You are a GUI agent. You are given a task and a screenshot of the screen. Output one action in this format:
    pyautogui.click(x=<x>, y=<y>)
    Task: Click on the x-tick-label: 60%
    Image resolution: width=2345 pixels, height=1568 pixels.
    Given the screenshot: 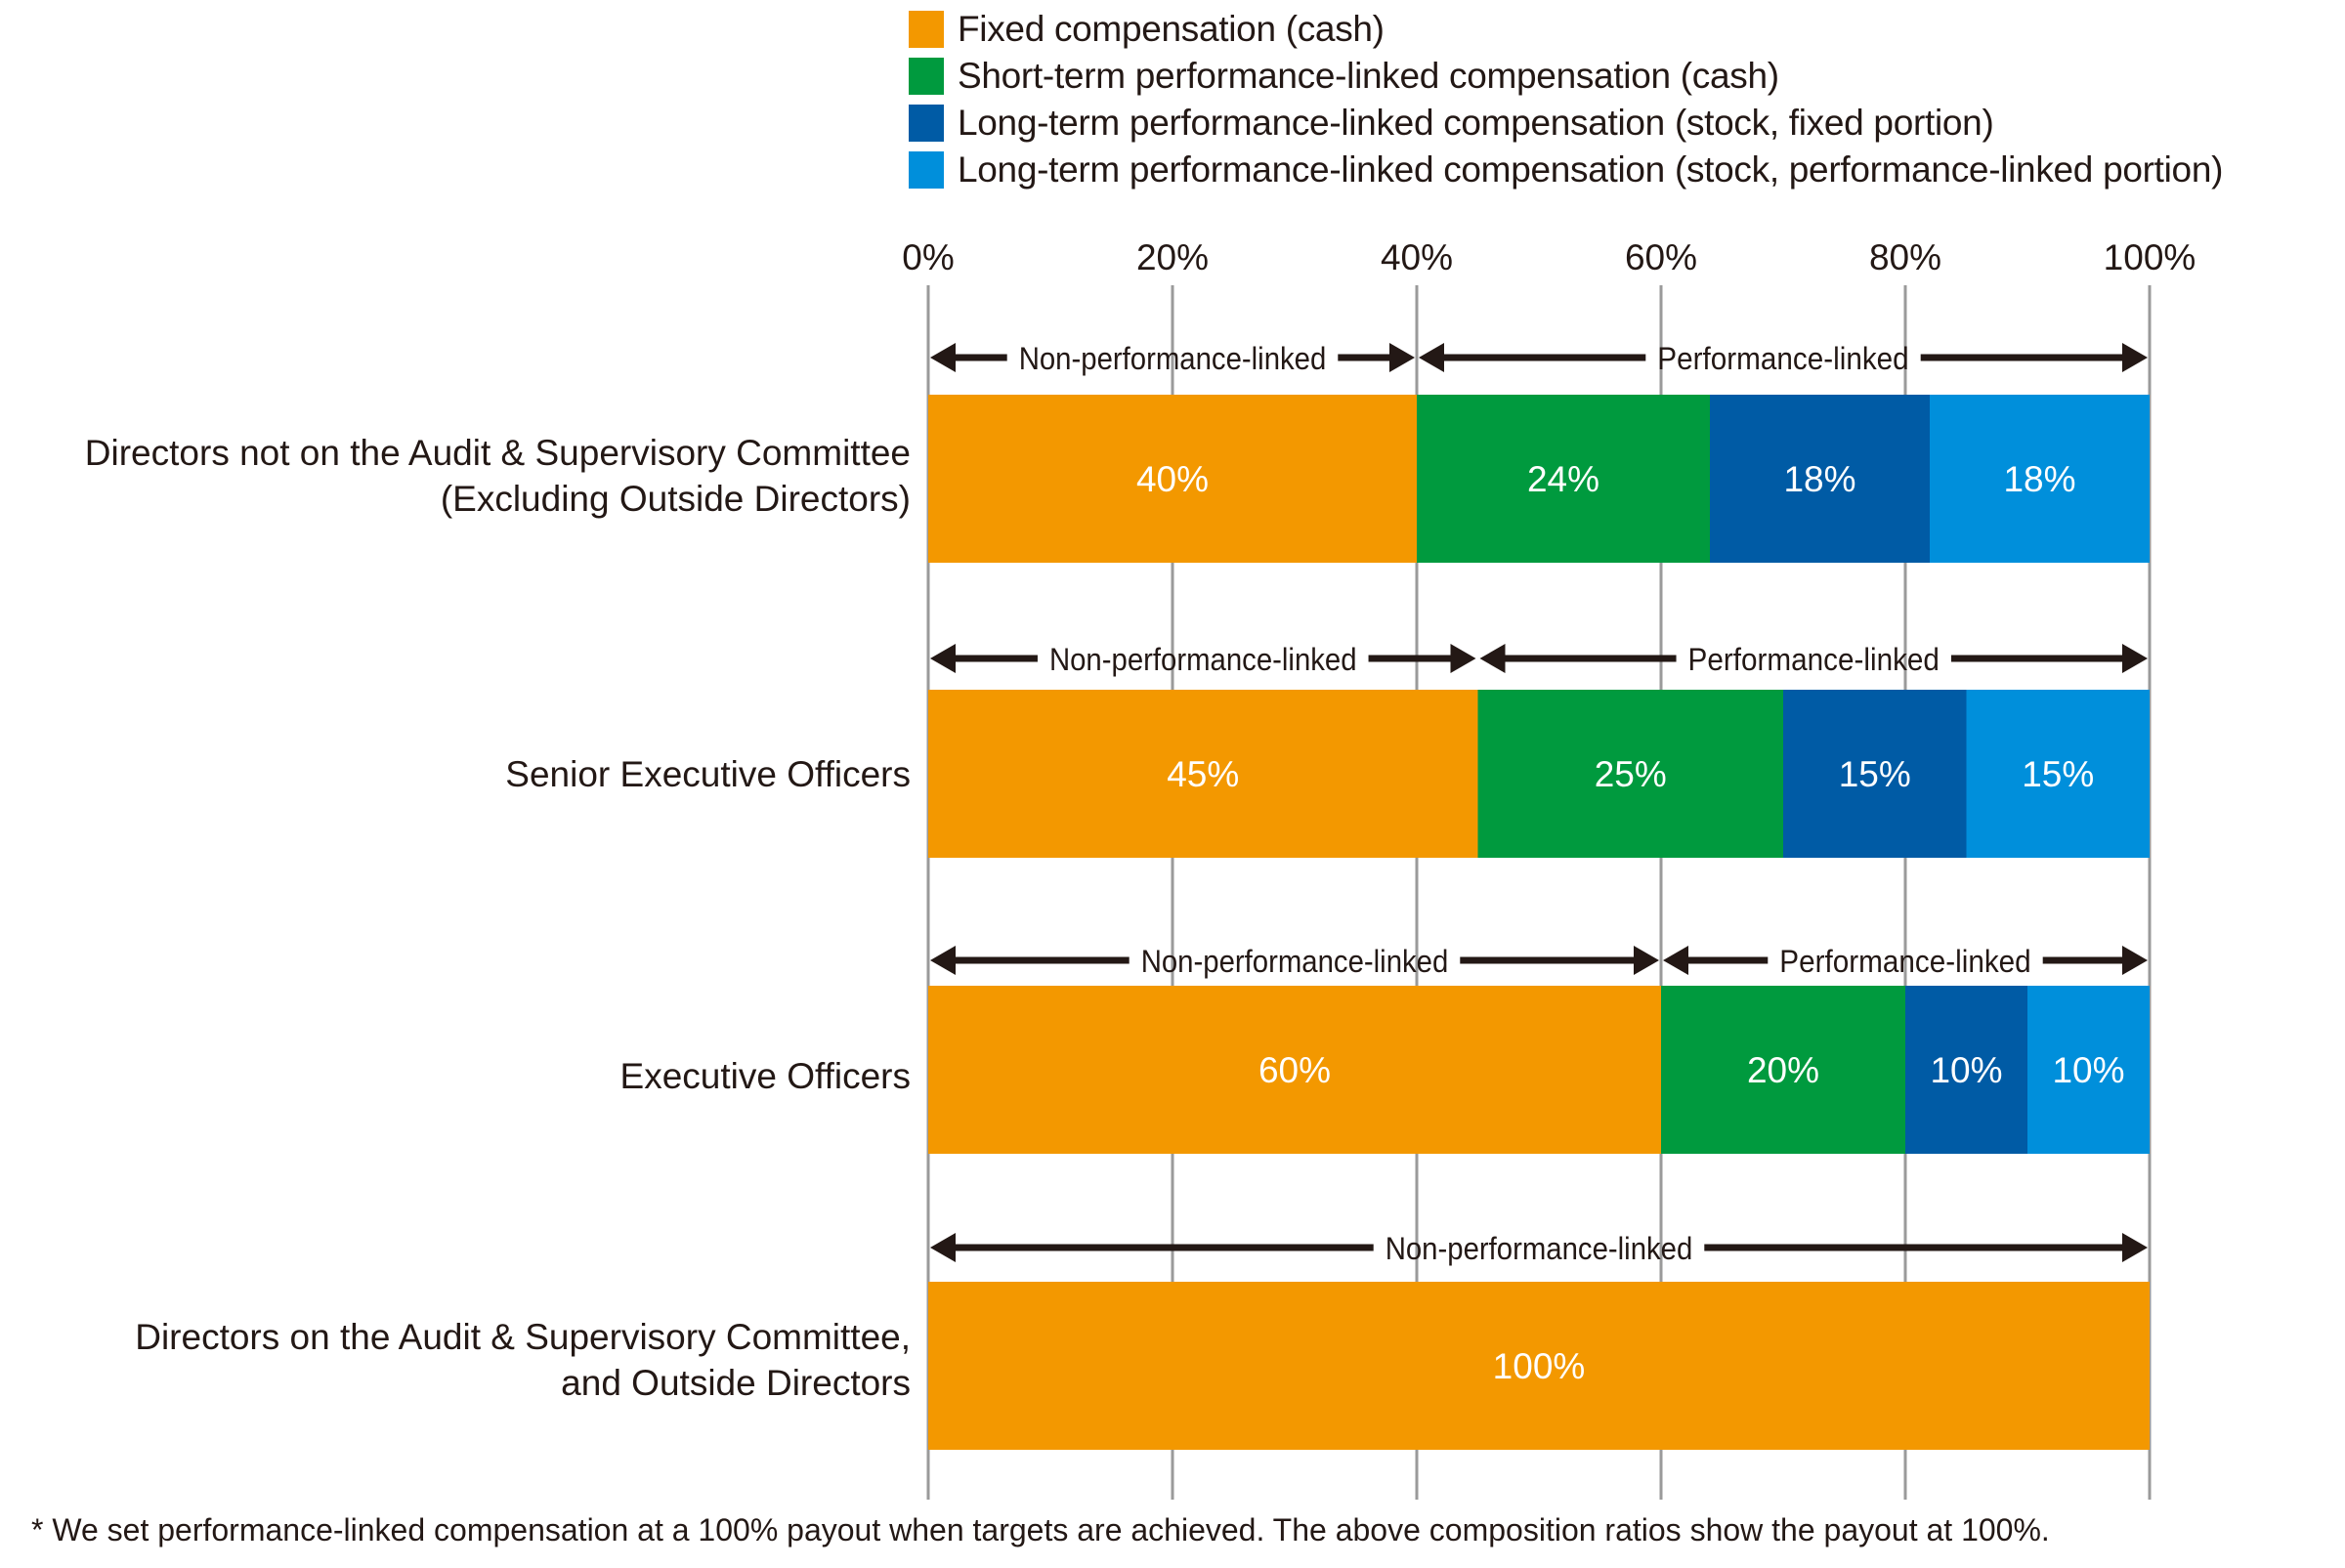 What is the action you would take?
    pyautogui.click(x=1661, y=257)
    